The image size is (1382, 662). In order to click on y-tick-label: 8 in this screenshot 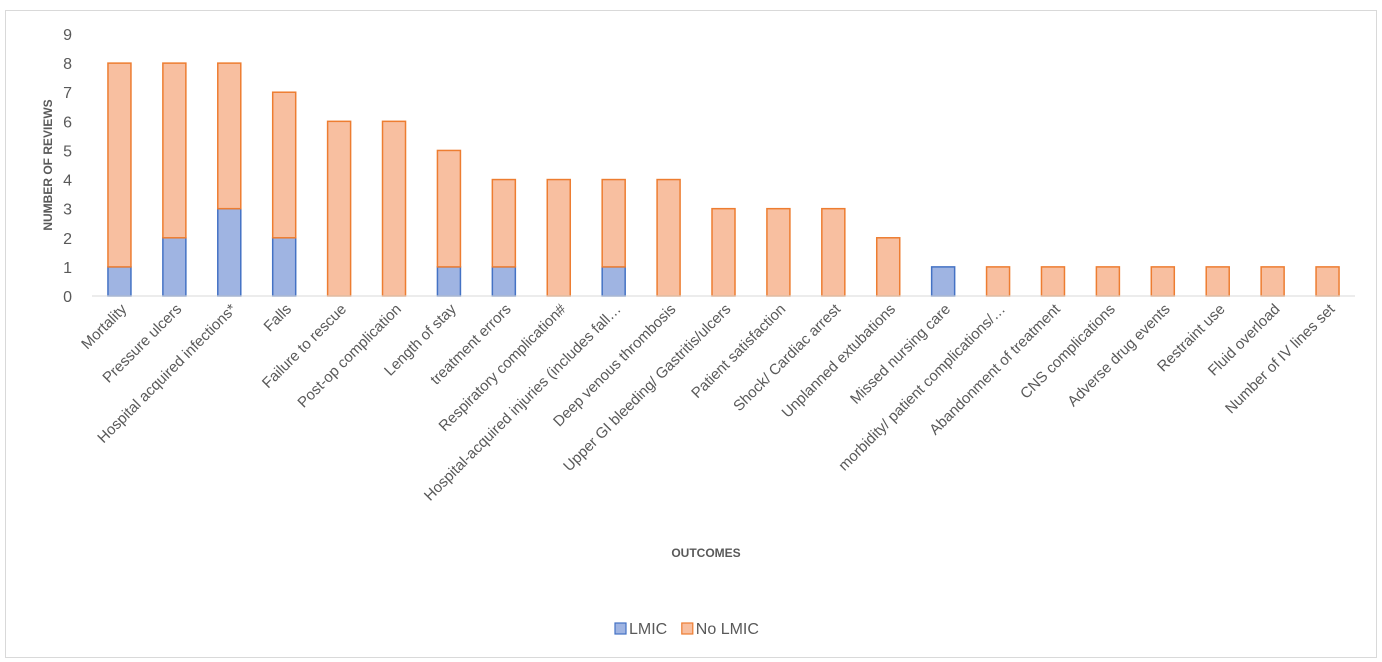, I will do `click(67, 64)`.